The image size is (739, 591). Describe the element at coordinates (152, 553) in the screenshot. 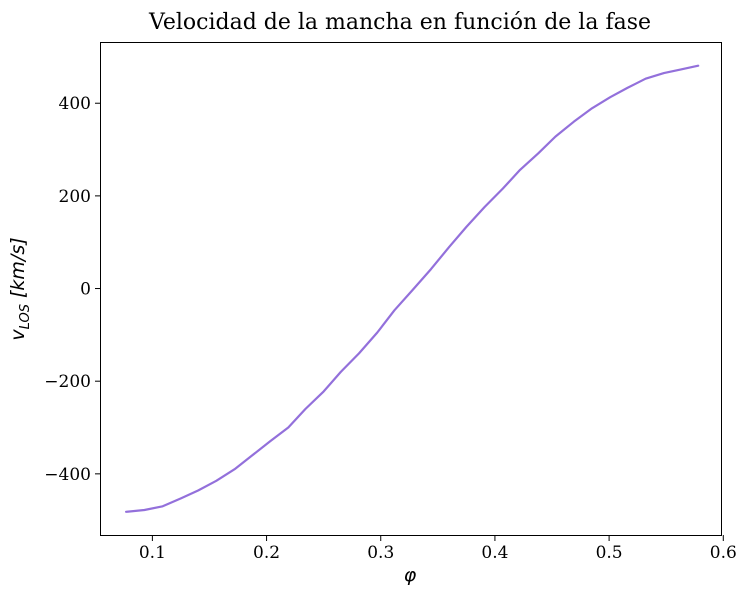

I see `x-tick-label: 0.1` at that location.